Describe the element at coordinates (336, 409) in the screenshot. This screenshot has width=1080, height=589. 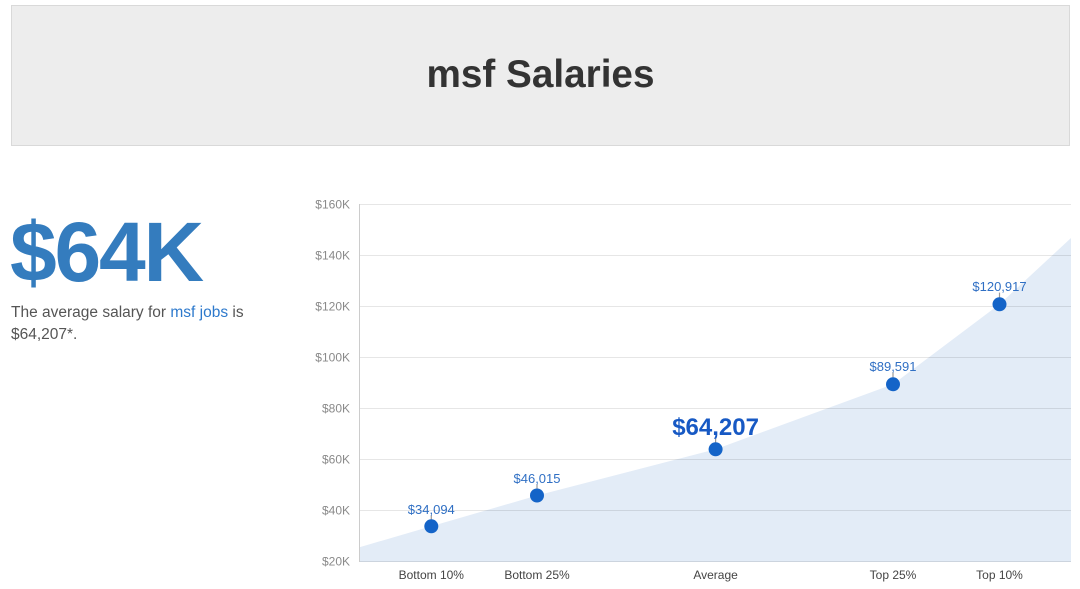
I see `svg-text: $80K` at that location.